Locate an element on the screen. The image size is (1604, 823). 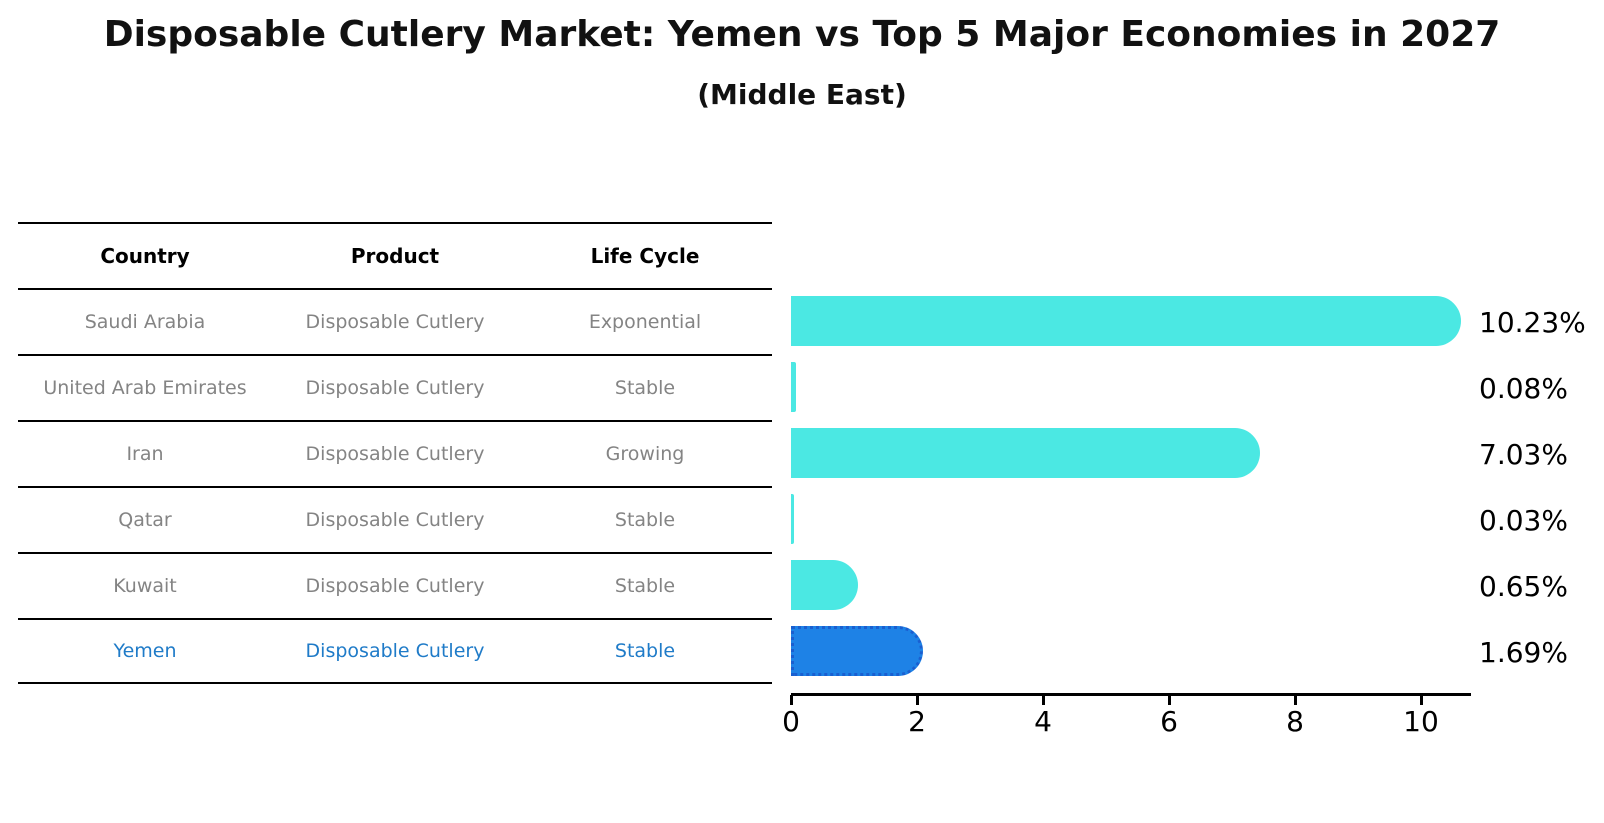
bar-yemen is located at coordinates (857, 651).